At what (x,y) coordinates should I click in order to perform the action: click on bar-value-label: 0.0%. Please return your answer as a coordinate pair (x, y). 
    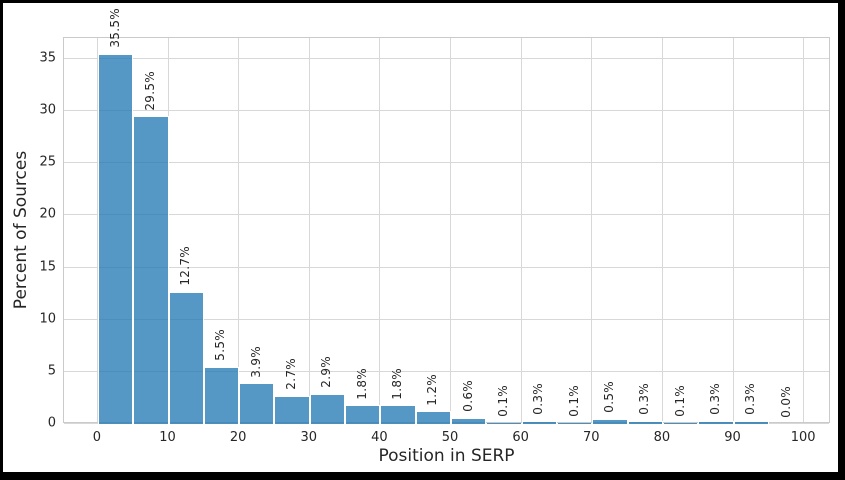
    Looking at the image, I should click on (785, 402).